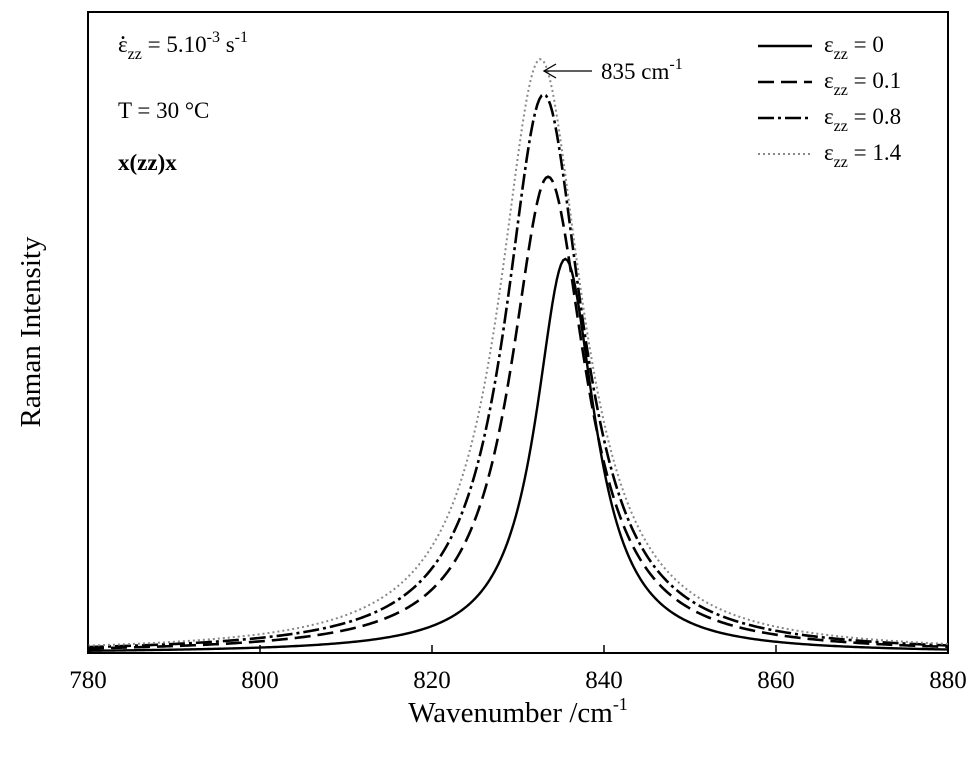 This screenshot has height=758, width=974. What do you see at coordinates (241, 37) in the screenshot?
I see `strain-rate-unit-exp: -1` at bounding box center [241, 37].